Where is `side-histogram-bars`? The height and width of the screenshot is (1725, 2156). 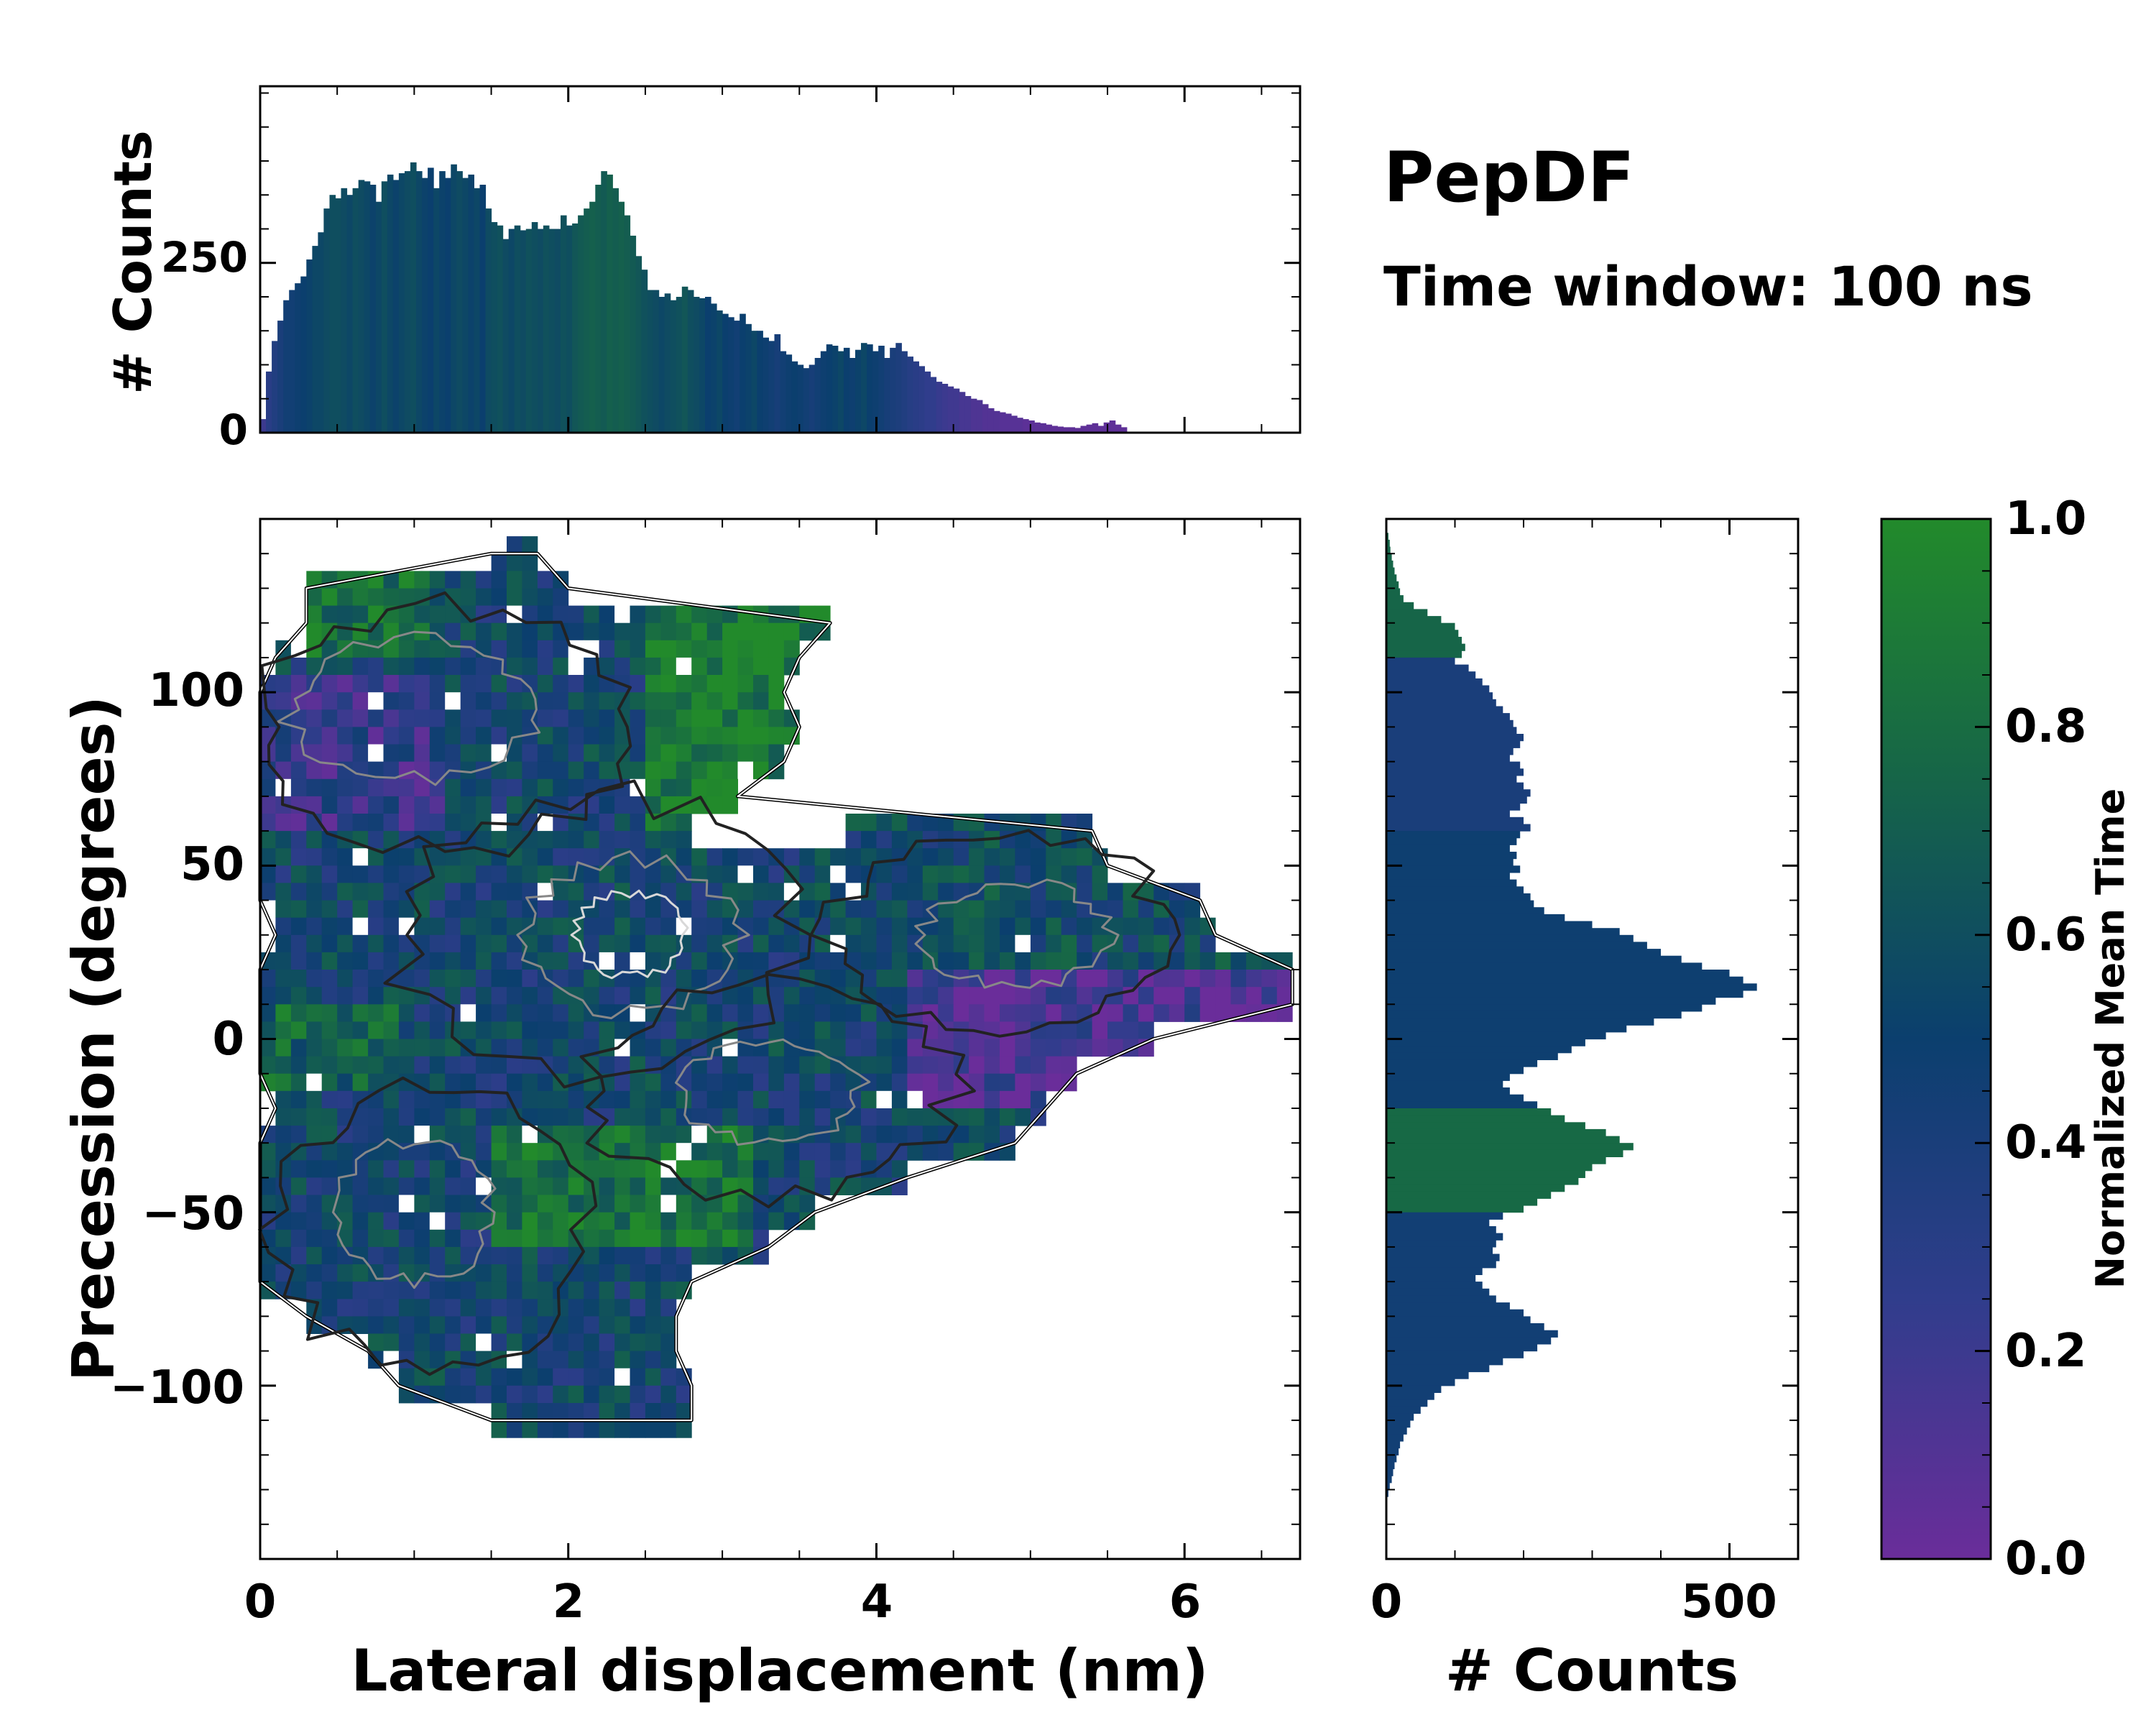
side-histogram-bars is located at coordinates (1572, 1015).